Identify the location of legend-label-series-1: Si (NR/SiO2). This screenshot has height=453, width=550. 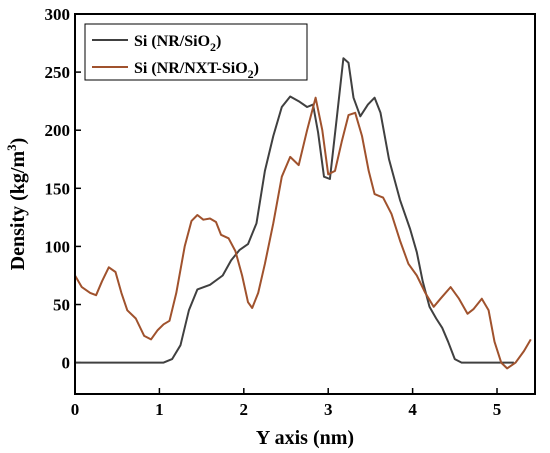
(177, 43).